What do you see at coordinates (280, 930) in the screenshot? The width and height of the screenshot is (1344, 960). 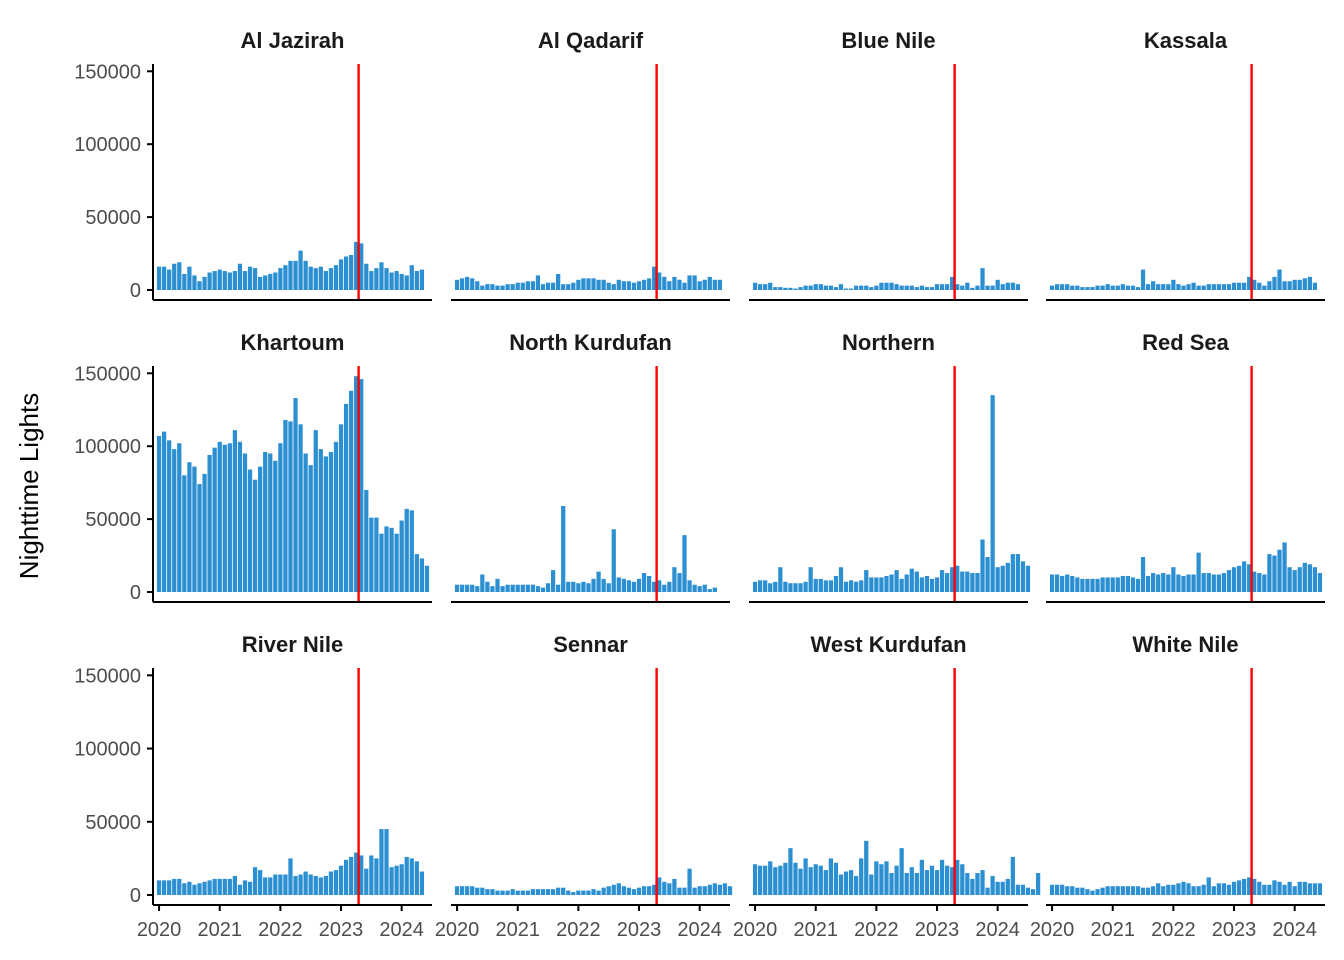 I see `x-tick-label: 2022` at bounding box center [280, 930].